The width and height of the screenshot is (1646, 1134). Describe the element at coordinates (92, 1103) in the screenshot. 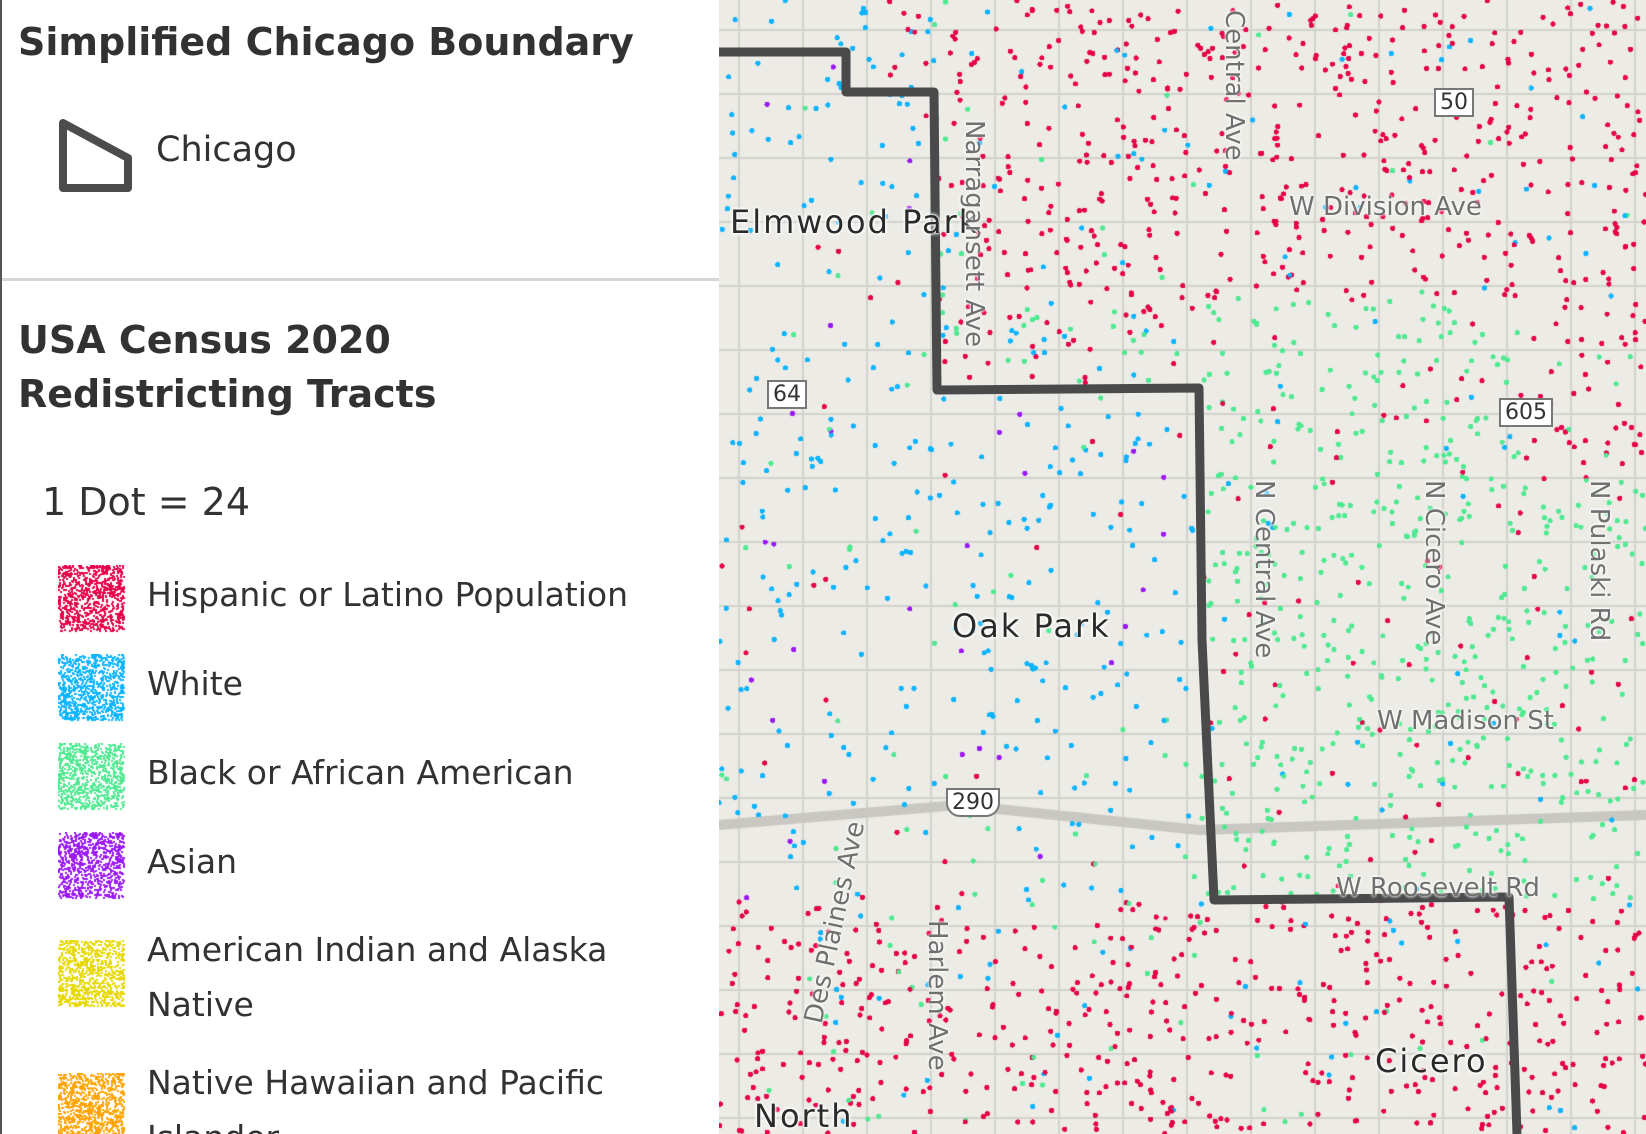

I see `pacific-islander-dot-swatch` at that location.